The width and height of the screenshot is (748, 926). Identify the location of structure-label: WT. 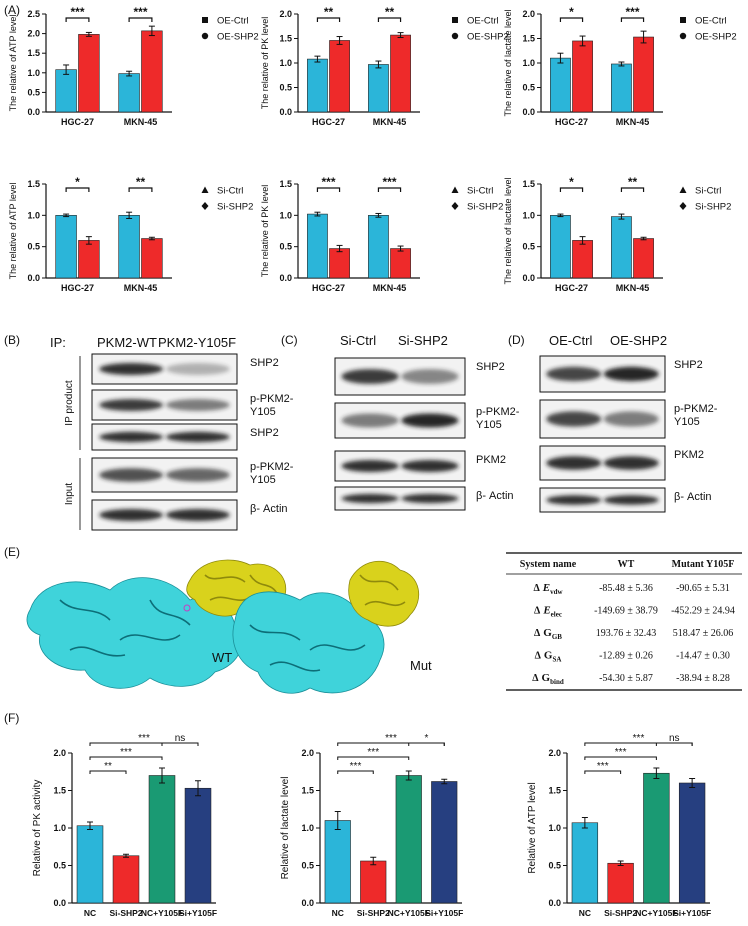
(222, 657).